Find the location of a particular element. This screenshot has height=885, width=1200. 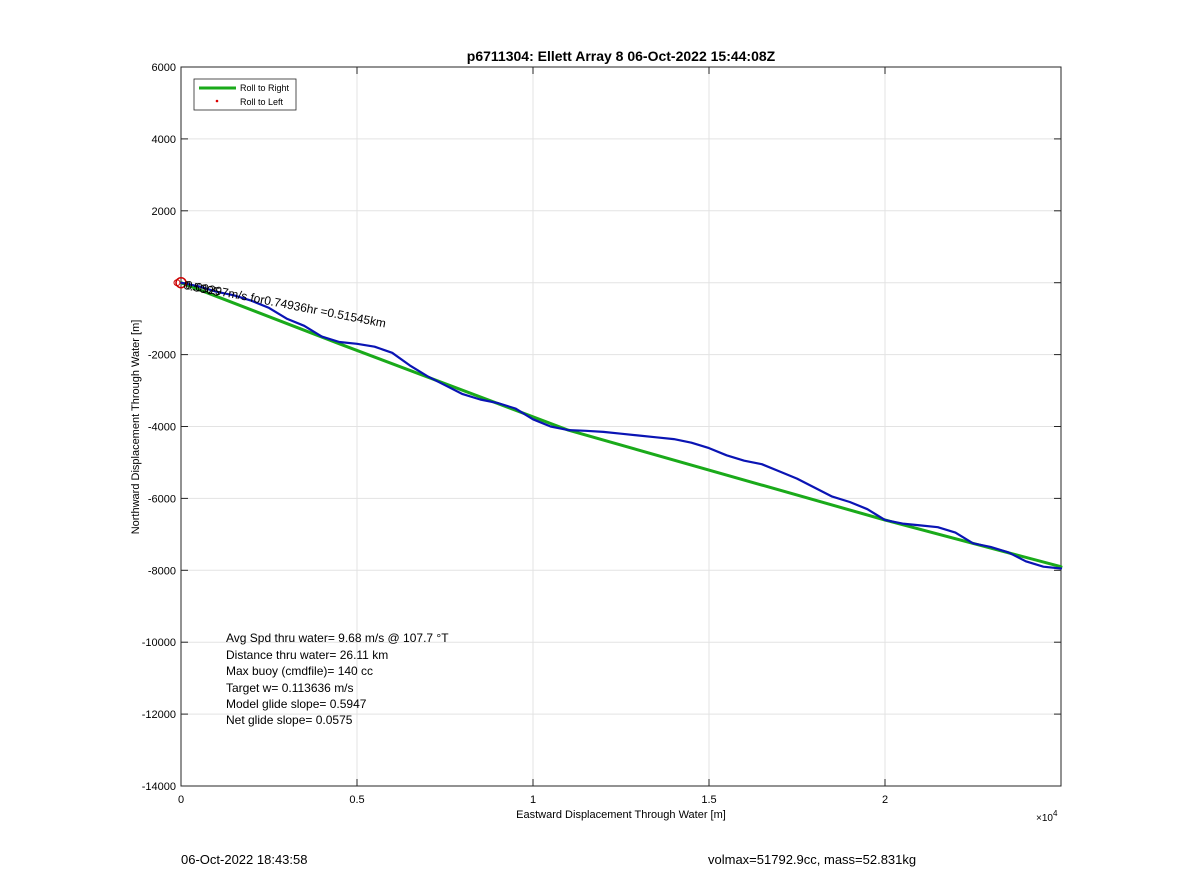

footer-info: volmax=51792.9cc, mass=52.831kg is located at coordinates (812, 859).